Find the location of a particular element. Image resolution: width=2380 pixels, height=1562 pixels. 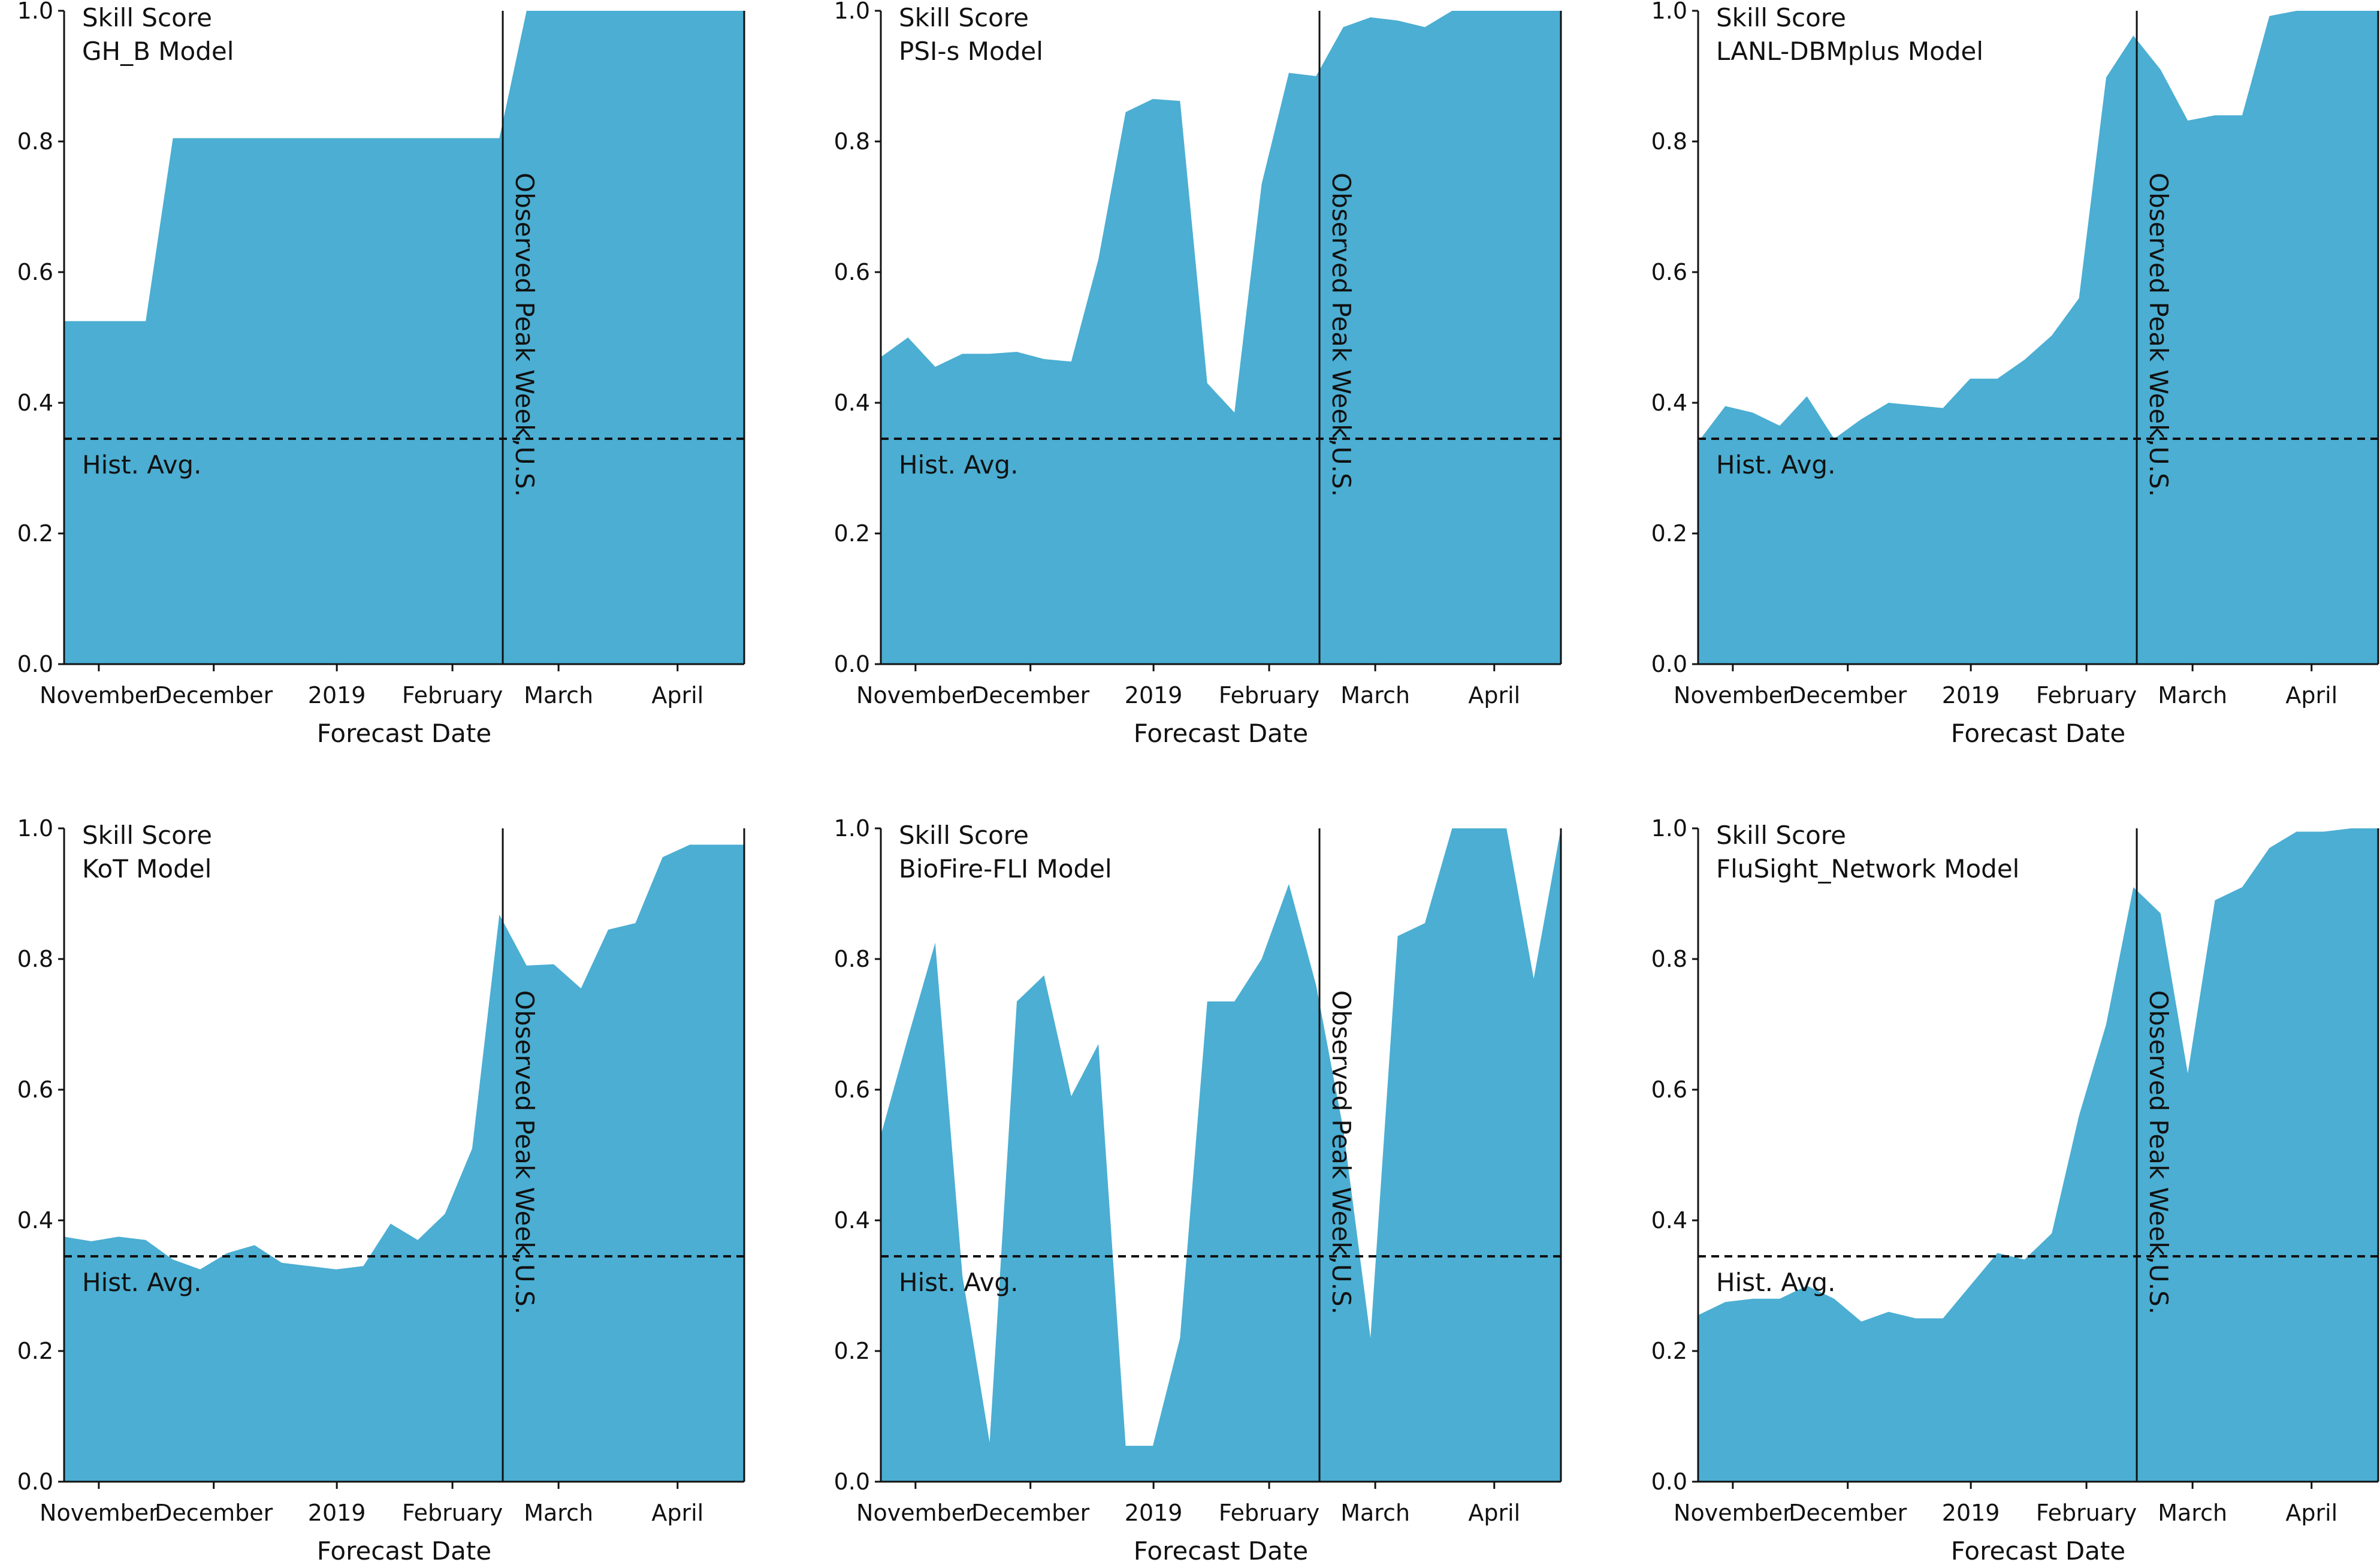

chart-subtitle: FluSight_Network Model is located at coordinates (1868, 869).